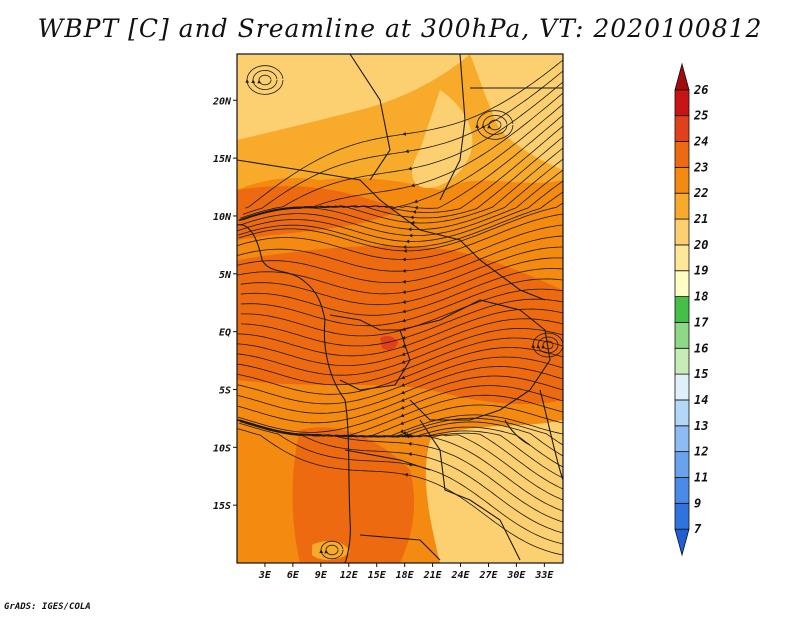  I want to click on lat-tick-label: 5S, so click(225, 390).